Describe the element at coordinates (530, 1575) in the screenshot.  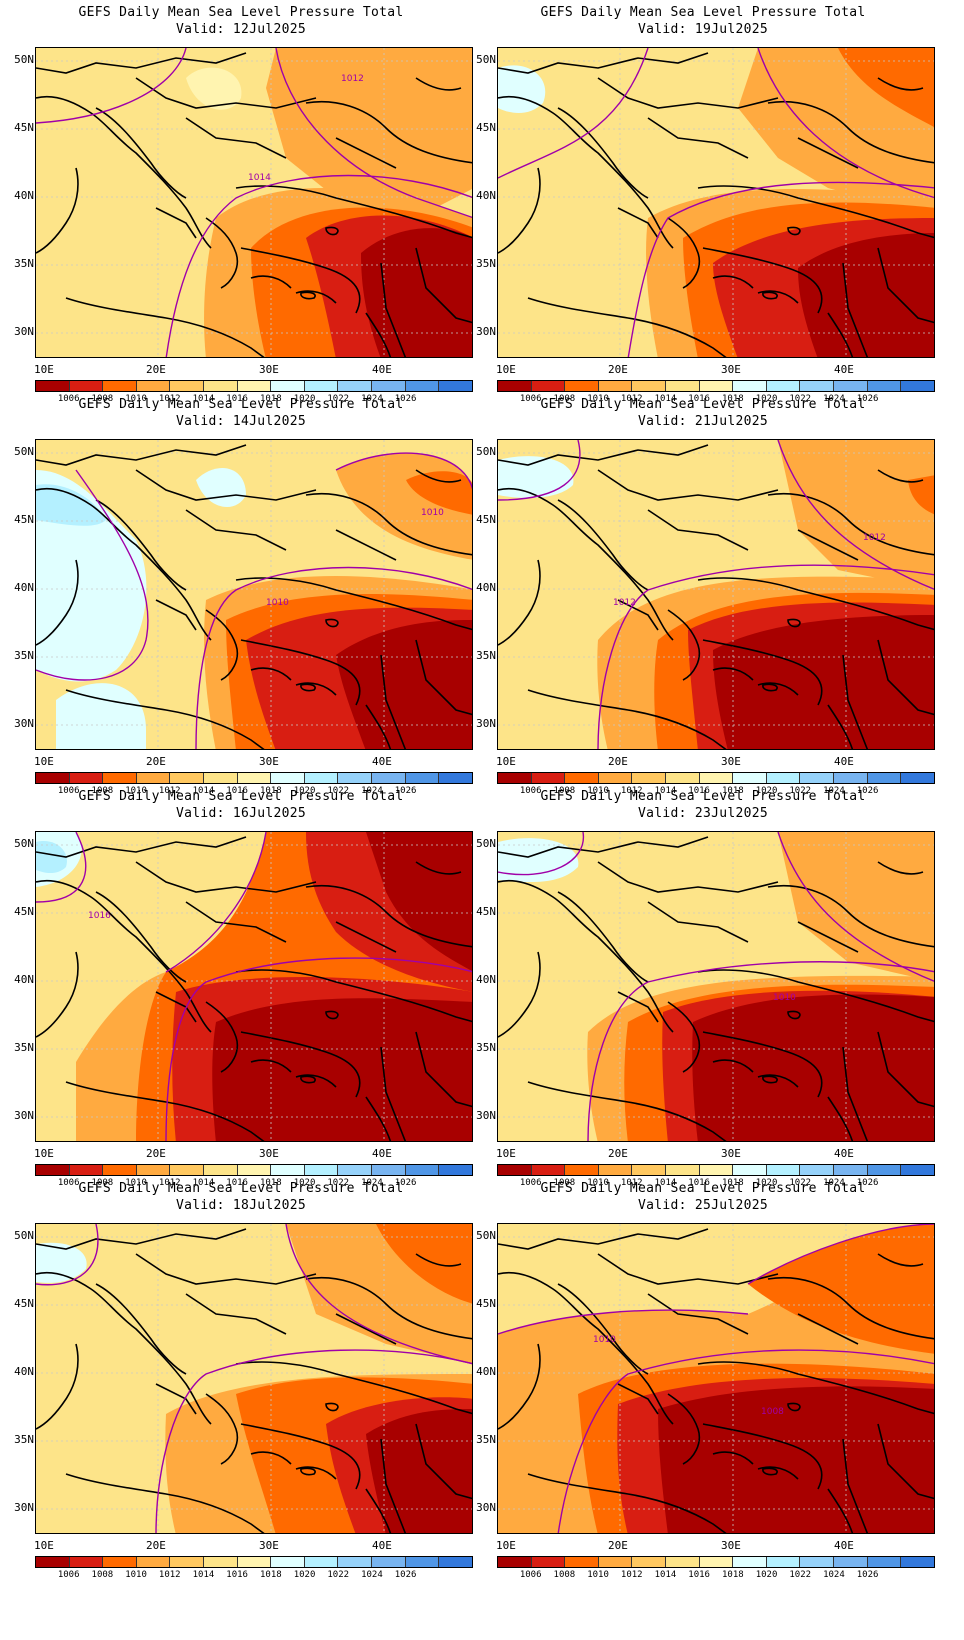
I see `colorbar-label: 1006` at that location.